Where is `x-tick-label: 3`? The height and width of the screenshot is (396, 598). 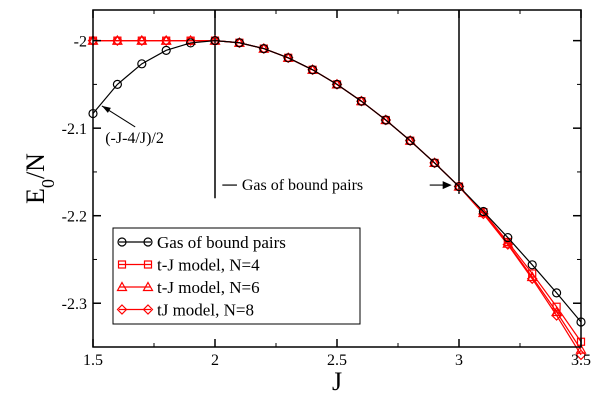
x-tick-label: 3 is located at coordinates (459, 360).